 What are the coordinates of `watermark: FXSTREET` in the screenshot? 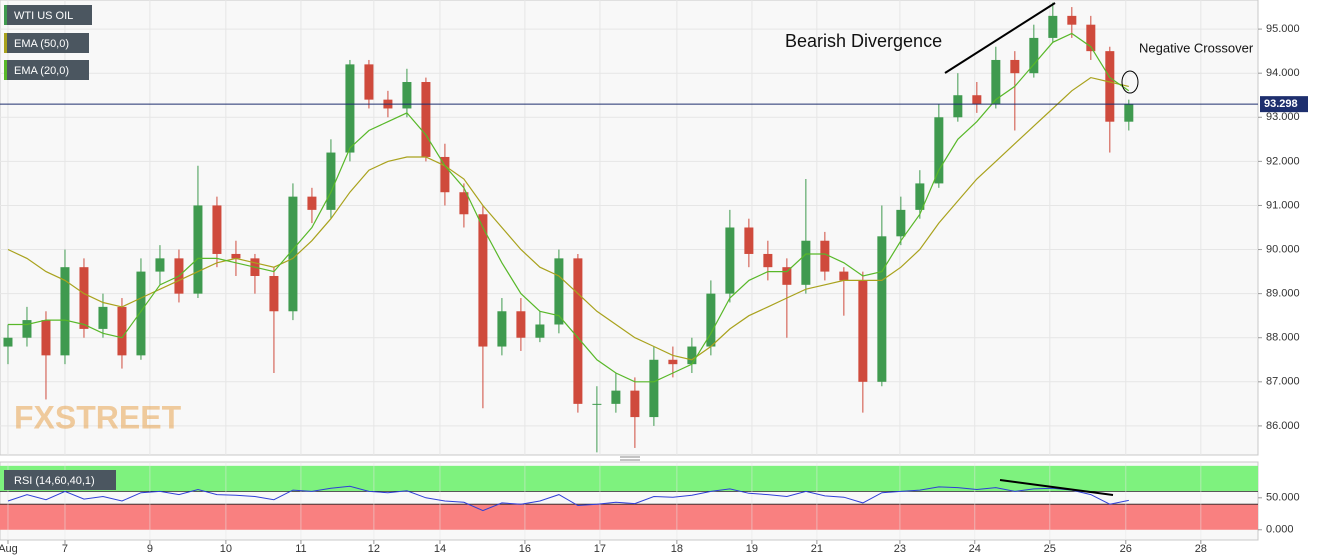 It's located at (98, 417).